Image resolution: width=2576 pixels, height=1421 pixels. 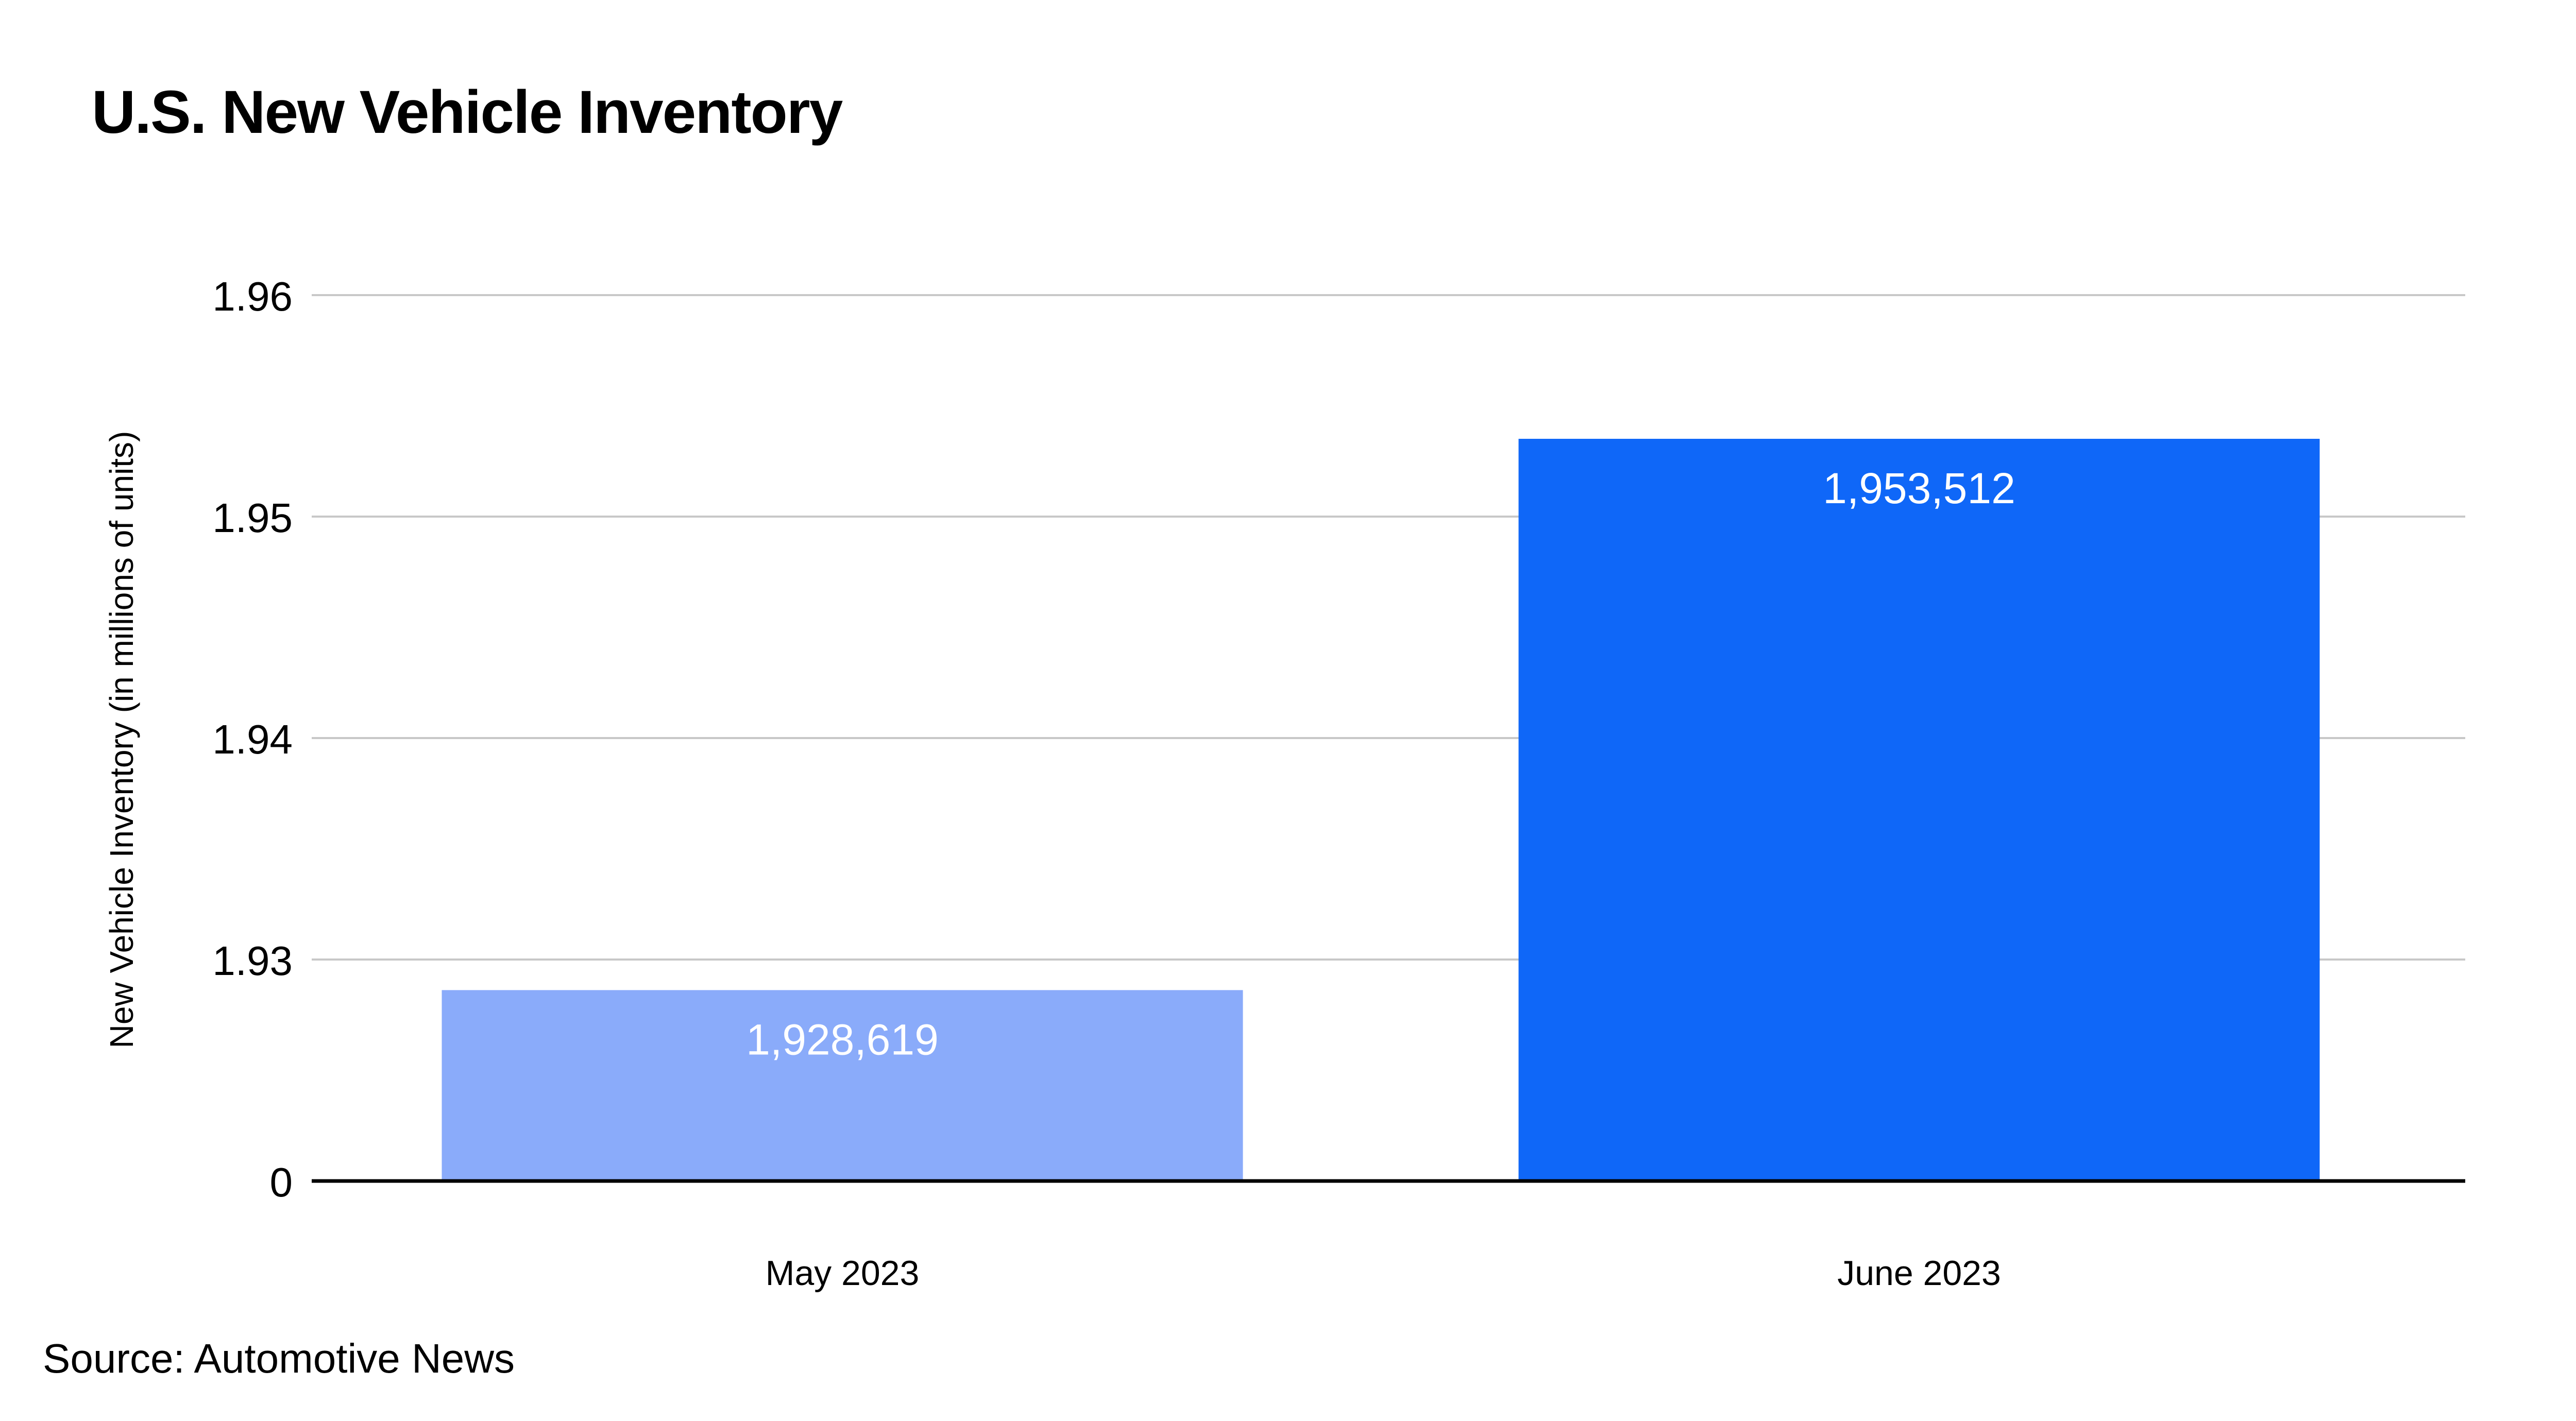 I want to click on x-tick-labels: May 2023 June 2023, so click(x=1383, y=1273).